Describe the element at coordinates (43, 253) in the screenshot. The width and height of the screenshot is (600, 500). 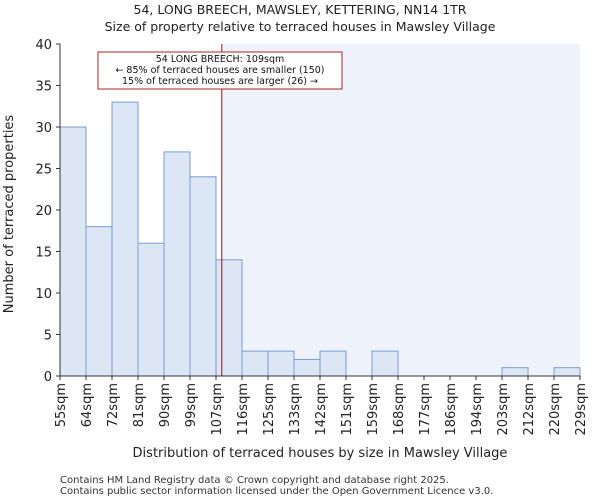
I see `y-tick-label: 15` at that location.